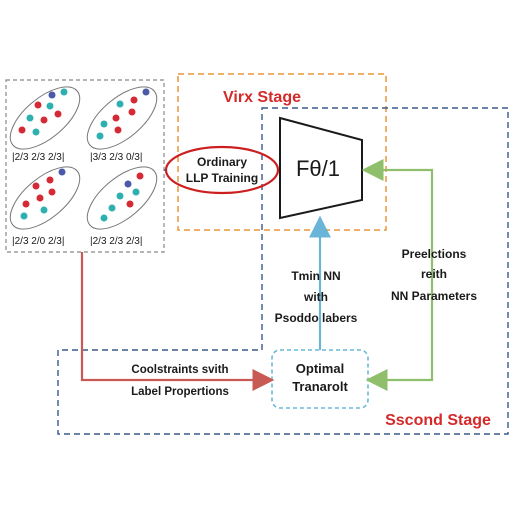 This screenshot has width=512, height=512. I want to click on bag-3-label: |2/3 2/0 2/3|, so click(38, 241).